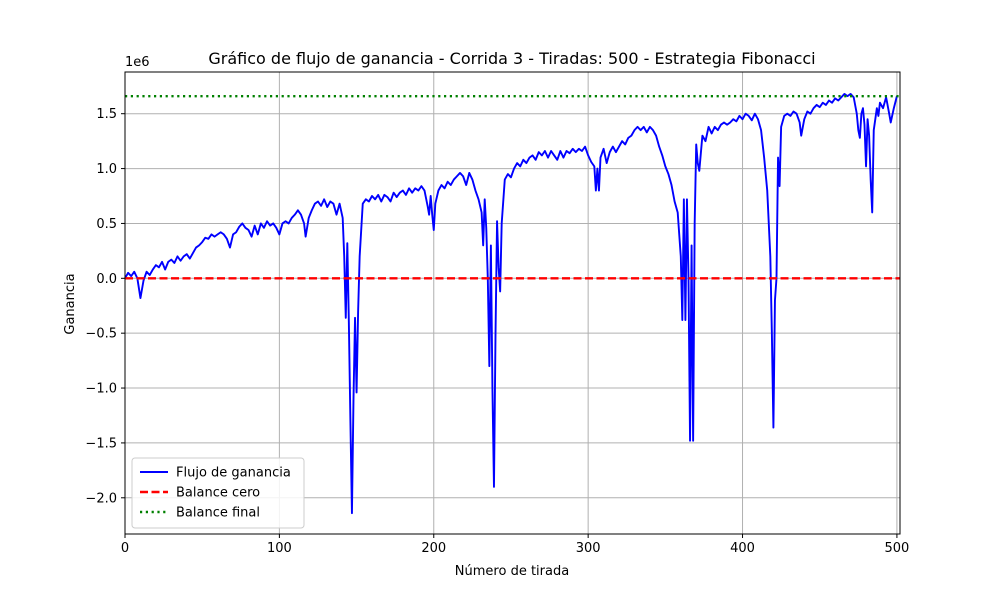  Describe the element at coordinates (101, 389) in the screenshot. I see `y-tick-label: −1.0` at that location.